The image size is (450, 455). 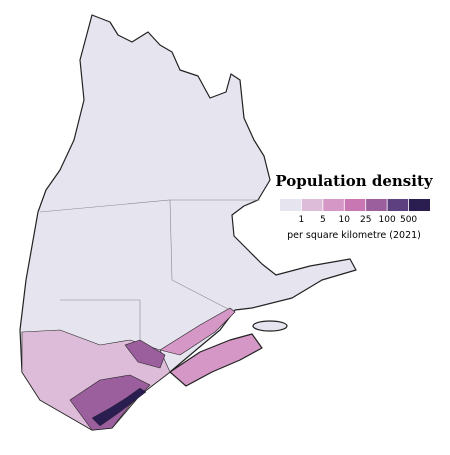 I want to click on saguenay-region, so click(x=145, y=354).